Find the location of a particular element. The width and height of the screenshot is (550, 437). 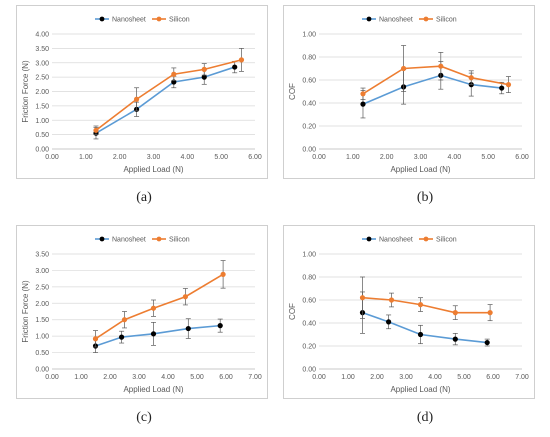

caption-d: (d) is located at coordinates (425, 417).